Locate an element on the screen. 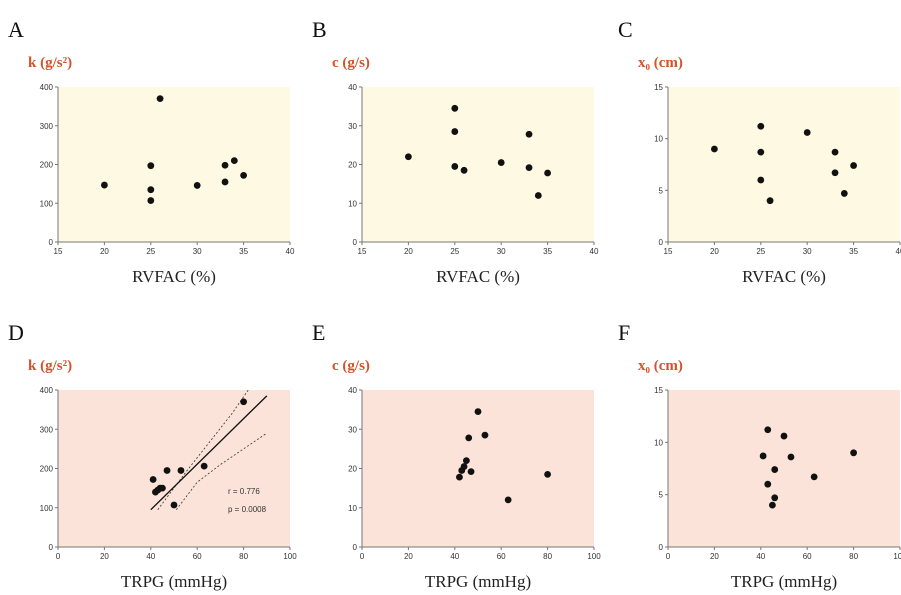 This screenshot has height=595, width=901. plot-area-b is located at coordinates (478, 164).